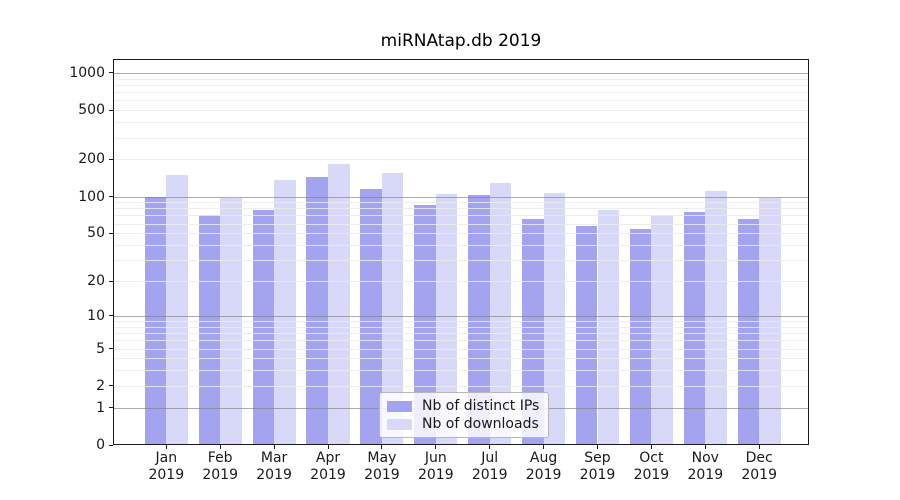  I want to click on y-tick-label-100: 100, so click(91, 196).